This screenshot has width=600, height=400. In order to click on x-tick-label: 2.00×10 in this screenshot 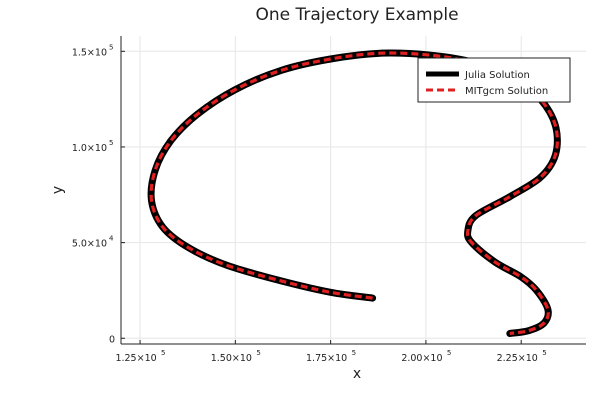, I will do `click(421, 358)`.